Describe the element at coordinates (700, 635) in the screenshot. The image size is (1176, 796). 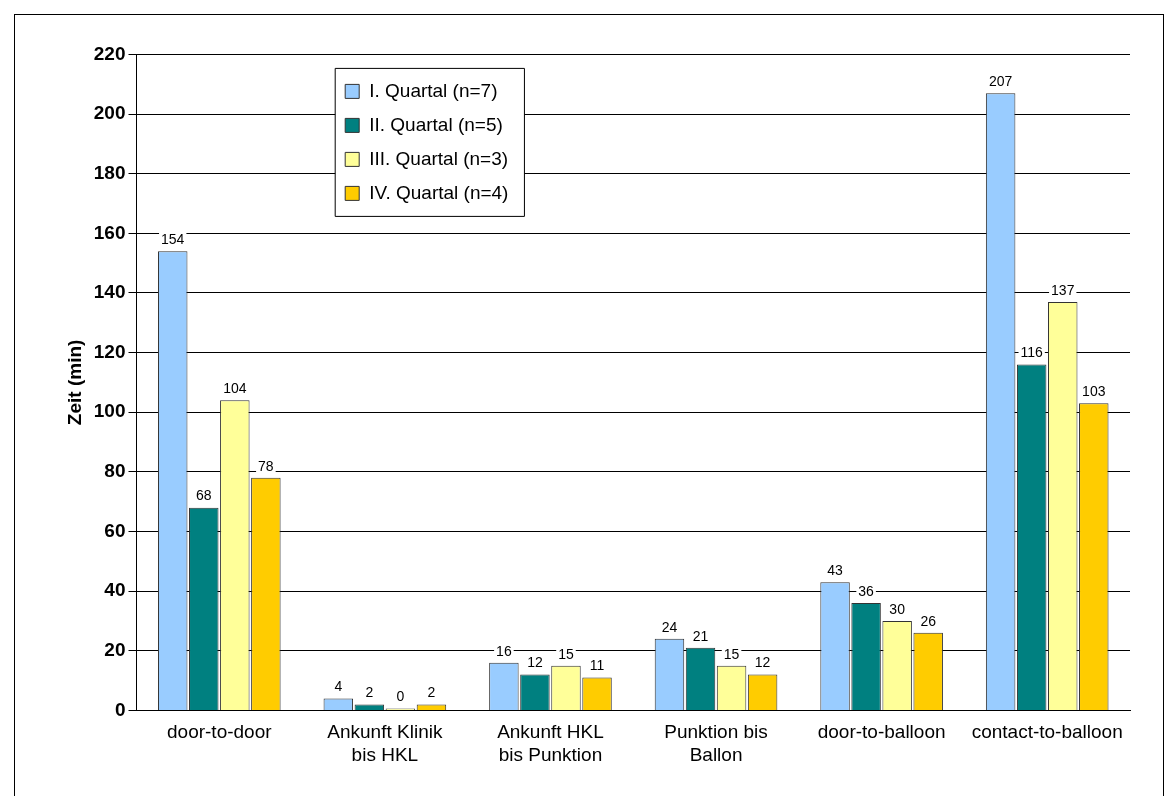
I see `data-label: 21` at that location.